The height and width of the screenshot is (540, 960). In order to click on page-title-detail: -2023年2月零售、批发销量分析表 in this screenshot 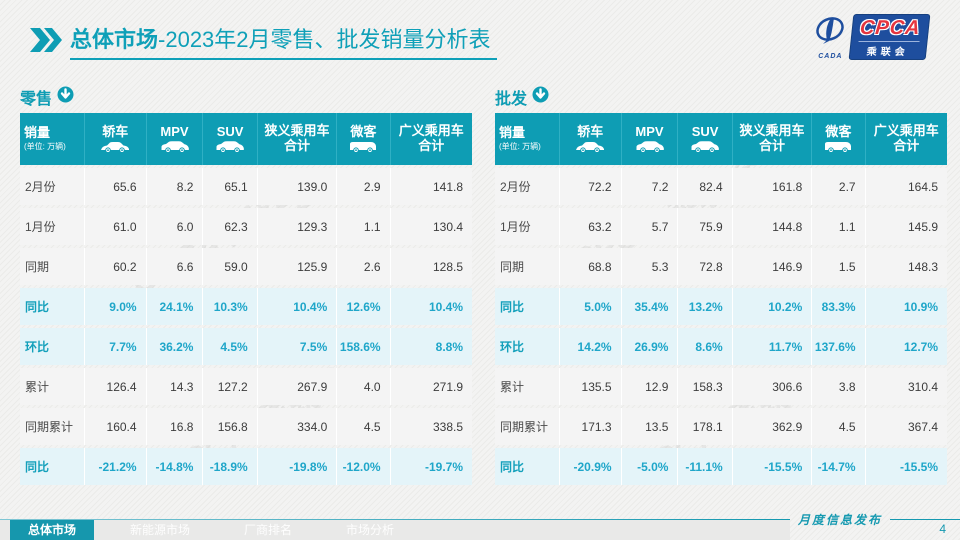, I will do `click(324, 39)`.